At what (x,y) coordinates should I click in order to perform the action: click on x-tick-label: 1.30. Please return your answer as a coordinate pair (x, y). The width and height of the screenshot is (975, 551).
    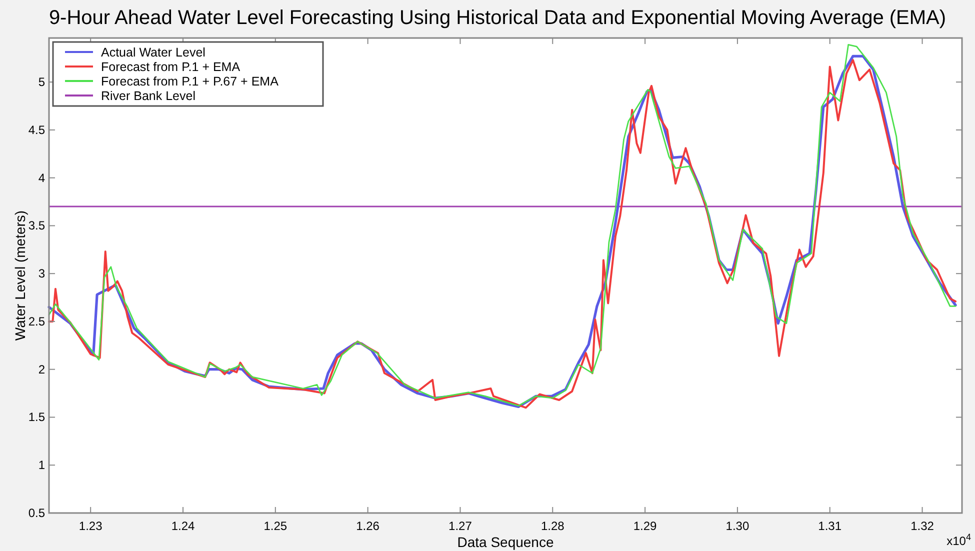
    Looking at the image, I should click on (738, 526).